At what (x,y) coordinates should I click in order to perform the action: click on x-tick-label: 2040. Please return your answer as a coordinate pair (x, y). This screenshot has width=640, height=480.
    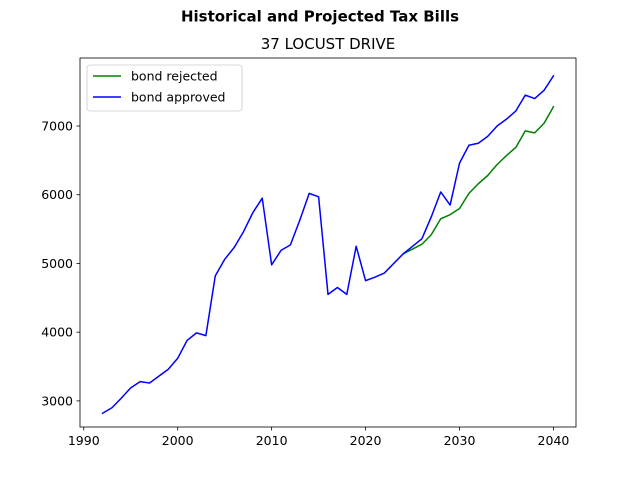
    Looking at the image, I should click on (554, 440).